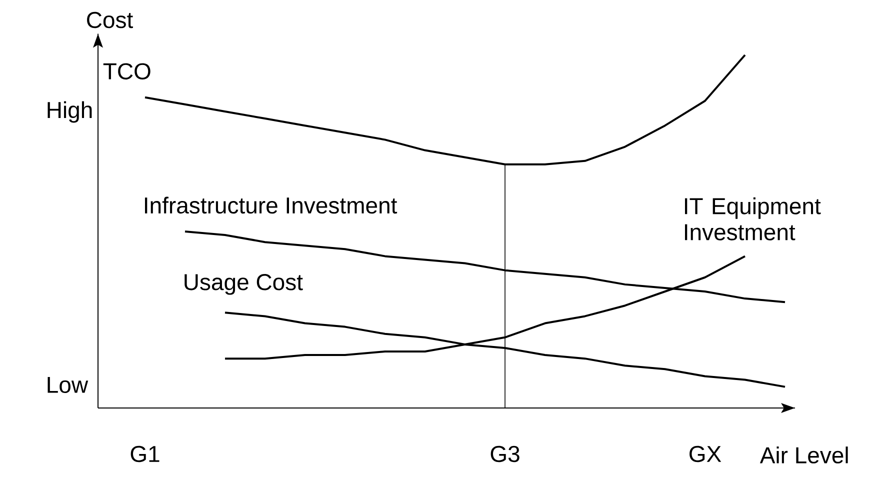 The image size is (880, 497). What do you see at coordinates (271, 205) in the screenshot?
I see `series-label: Infrastructure Investment` at bounding box center [271, 205].